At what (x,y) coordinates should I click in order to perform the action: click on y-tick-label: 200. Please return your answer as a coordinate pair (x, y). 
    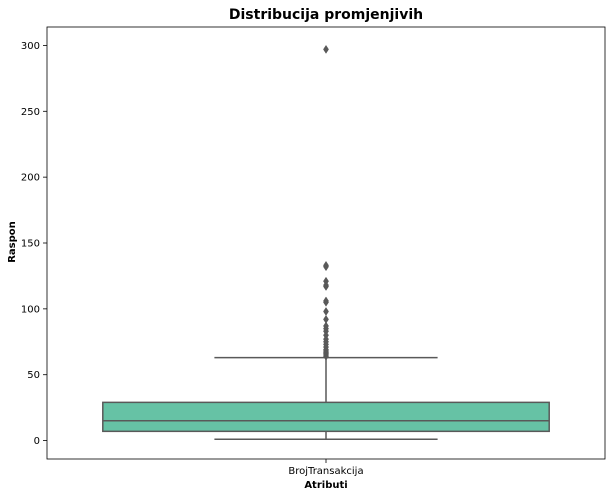
    Looking at the image, I should click on (30, 178).